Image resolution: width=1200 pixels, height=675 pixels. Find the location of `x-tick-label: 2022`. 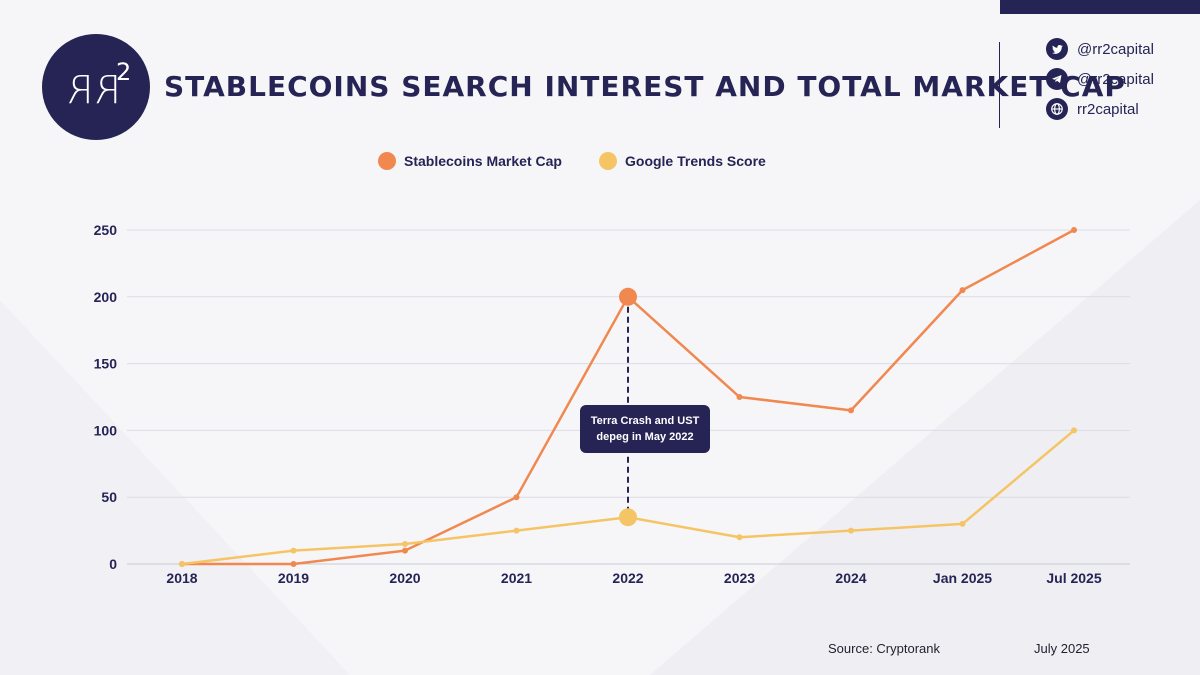

x-tick-label: 2022 is located at coordinates (627, 578).